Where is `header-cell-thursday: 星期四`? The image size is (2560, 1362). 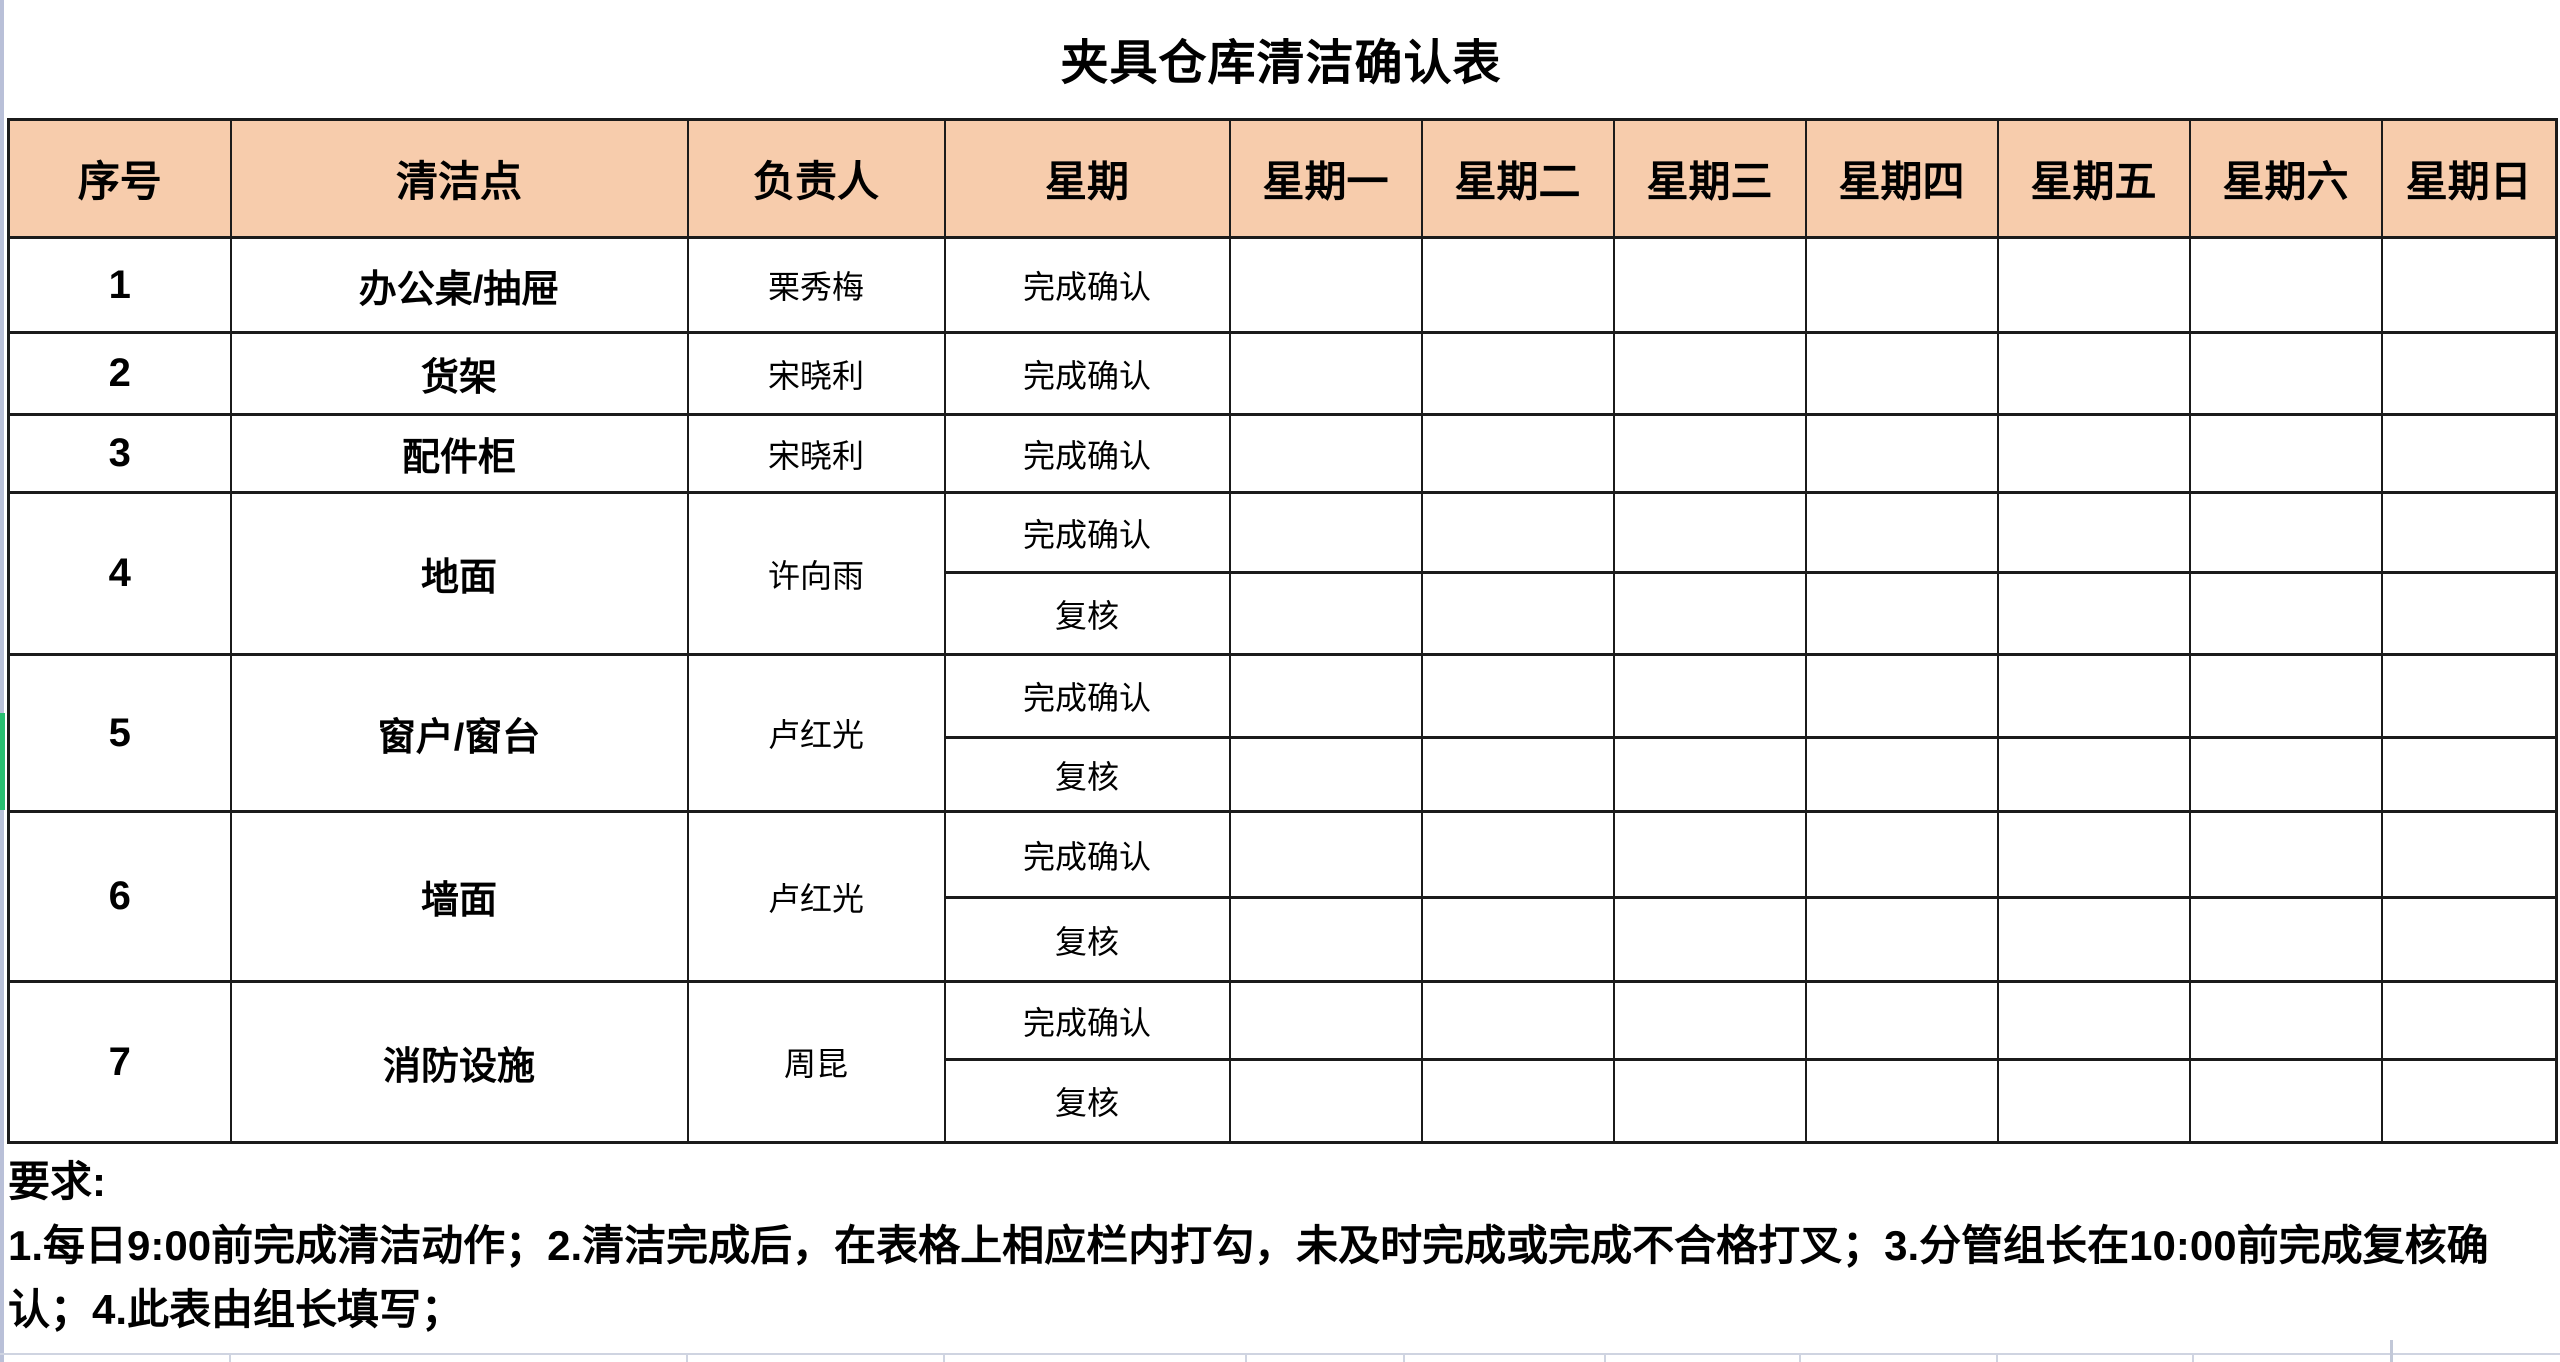
header-cell-thursday: 星期四 is located at coordinates (1901, 178).